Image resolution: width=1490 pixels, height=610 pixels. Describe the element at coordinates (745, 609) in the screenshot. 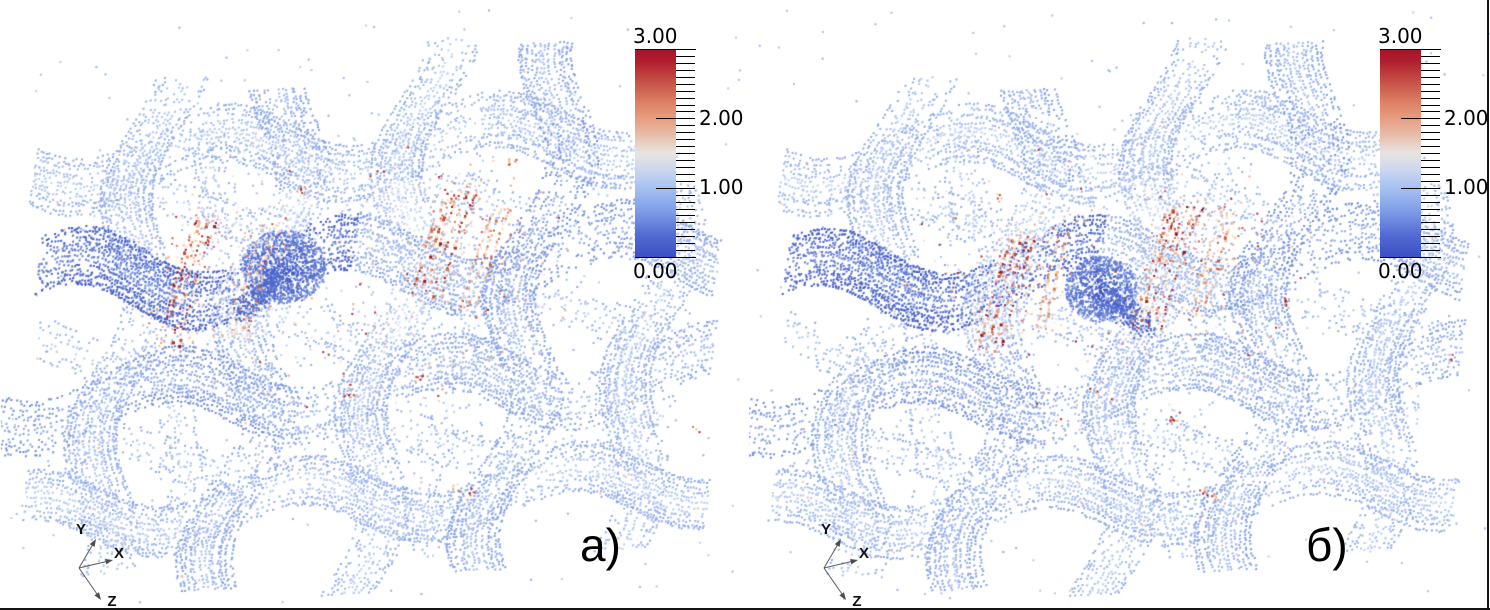

I see `figure-border-bottom` at that location.